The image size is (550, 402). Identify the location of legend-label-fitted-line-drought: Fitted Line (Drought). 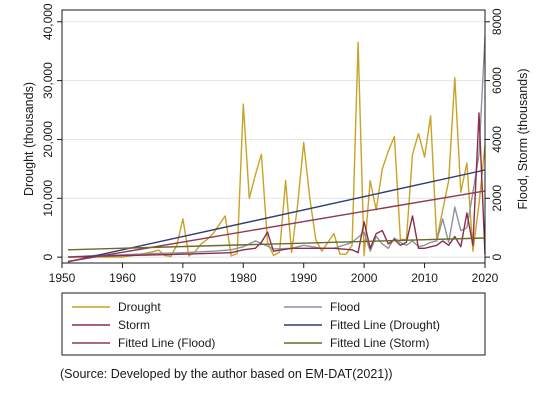
(385, 325).